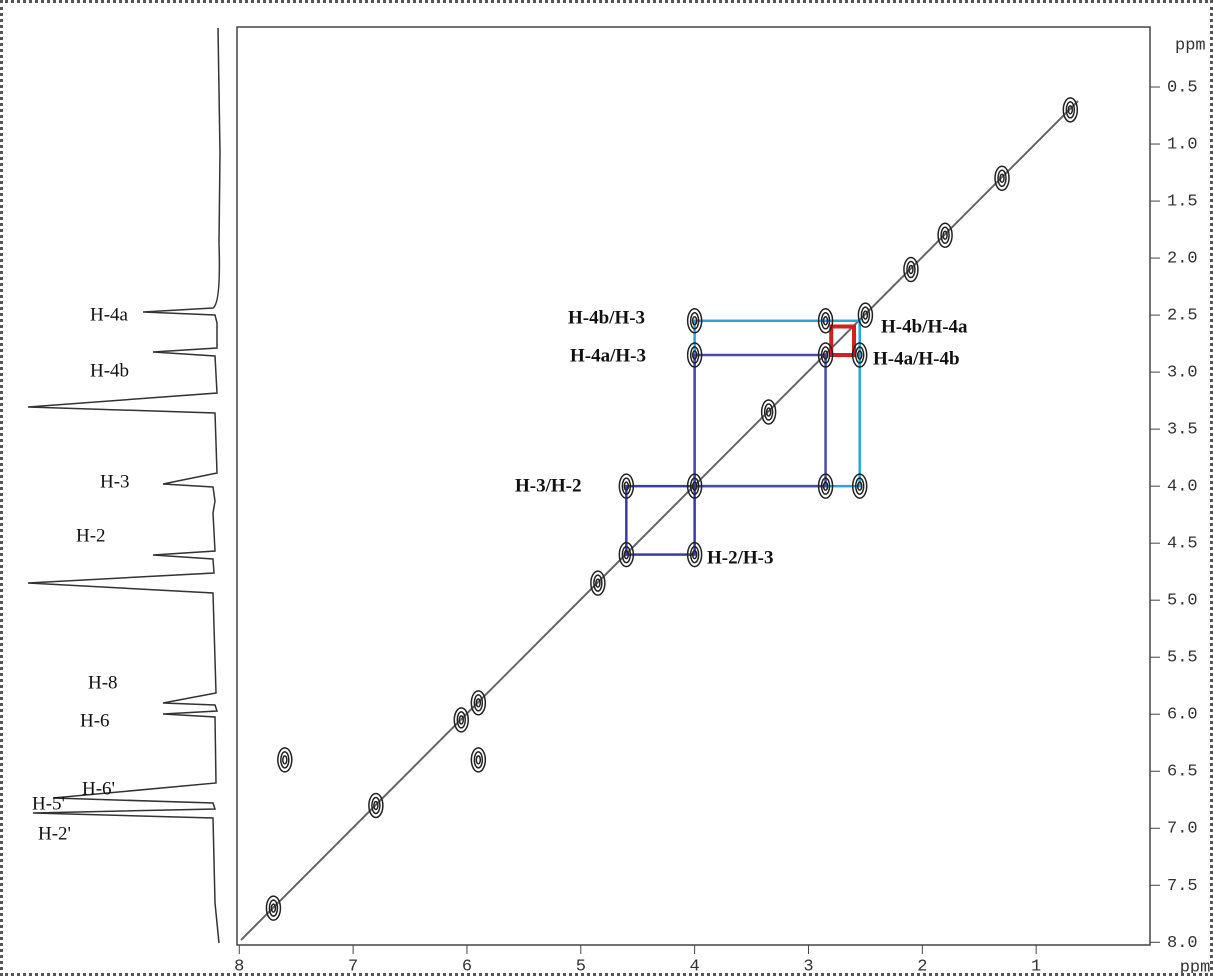  What do you see at coordinates (606, 317) in the screenshot?
I see `peak-annotation: H-4b/H-3` at bounding box center [606, 317].